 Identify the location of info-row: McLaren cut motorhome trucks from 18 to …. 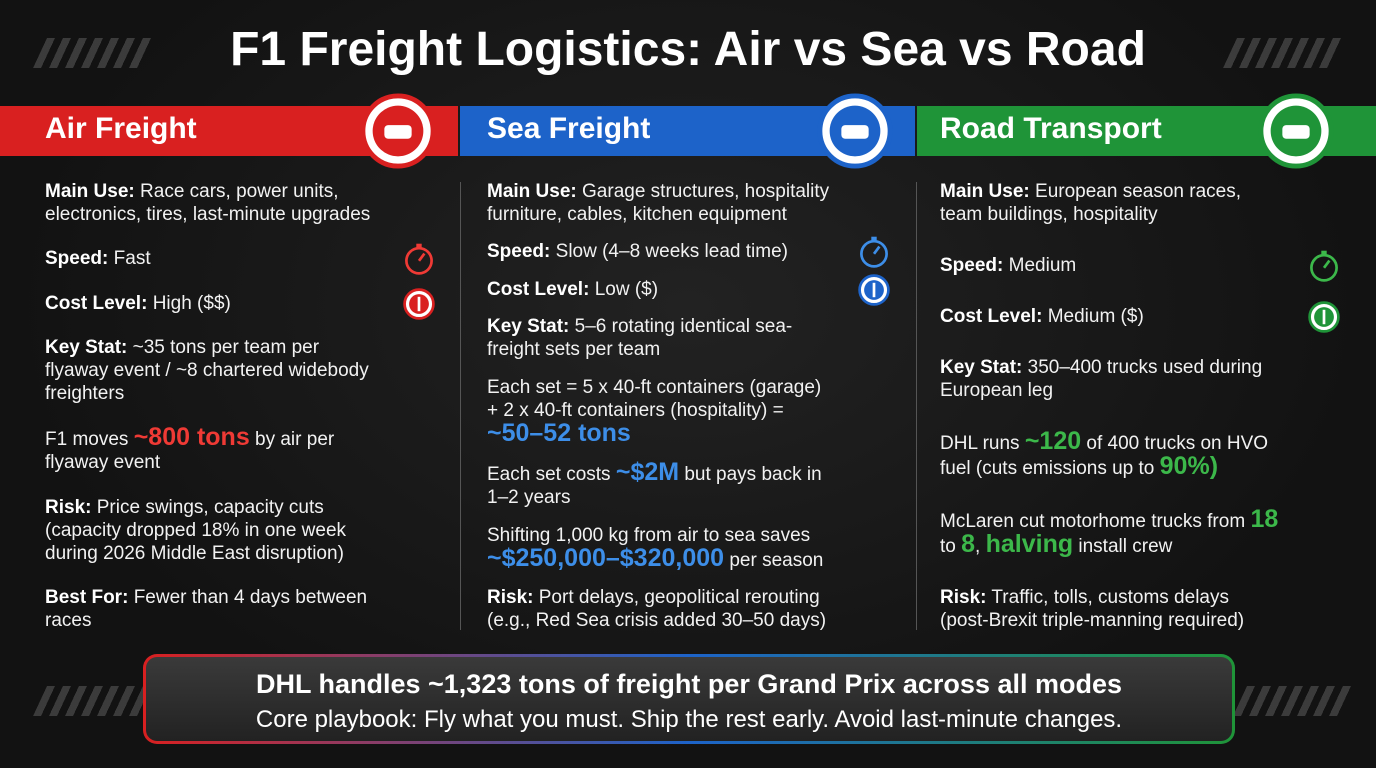
(1141, 531).